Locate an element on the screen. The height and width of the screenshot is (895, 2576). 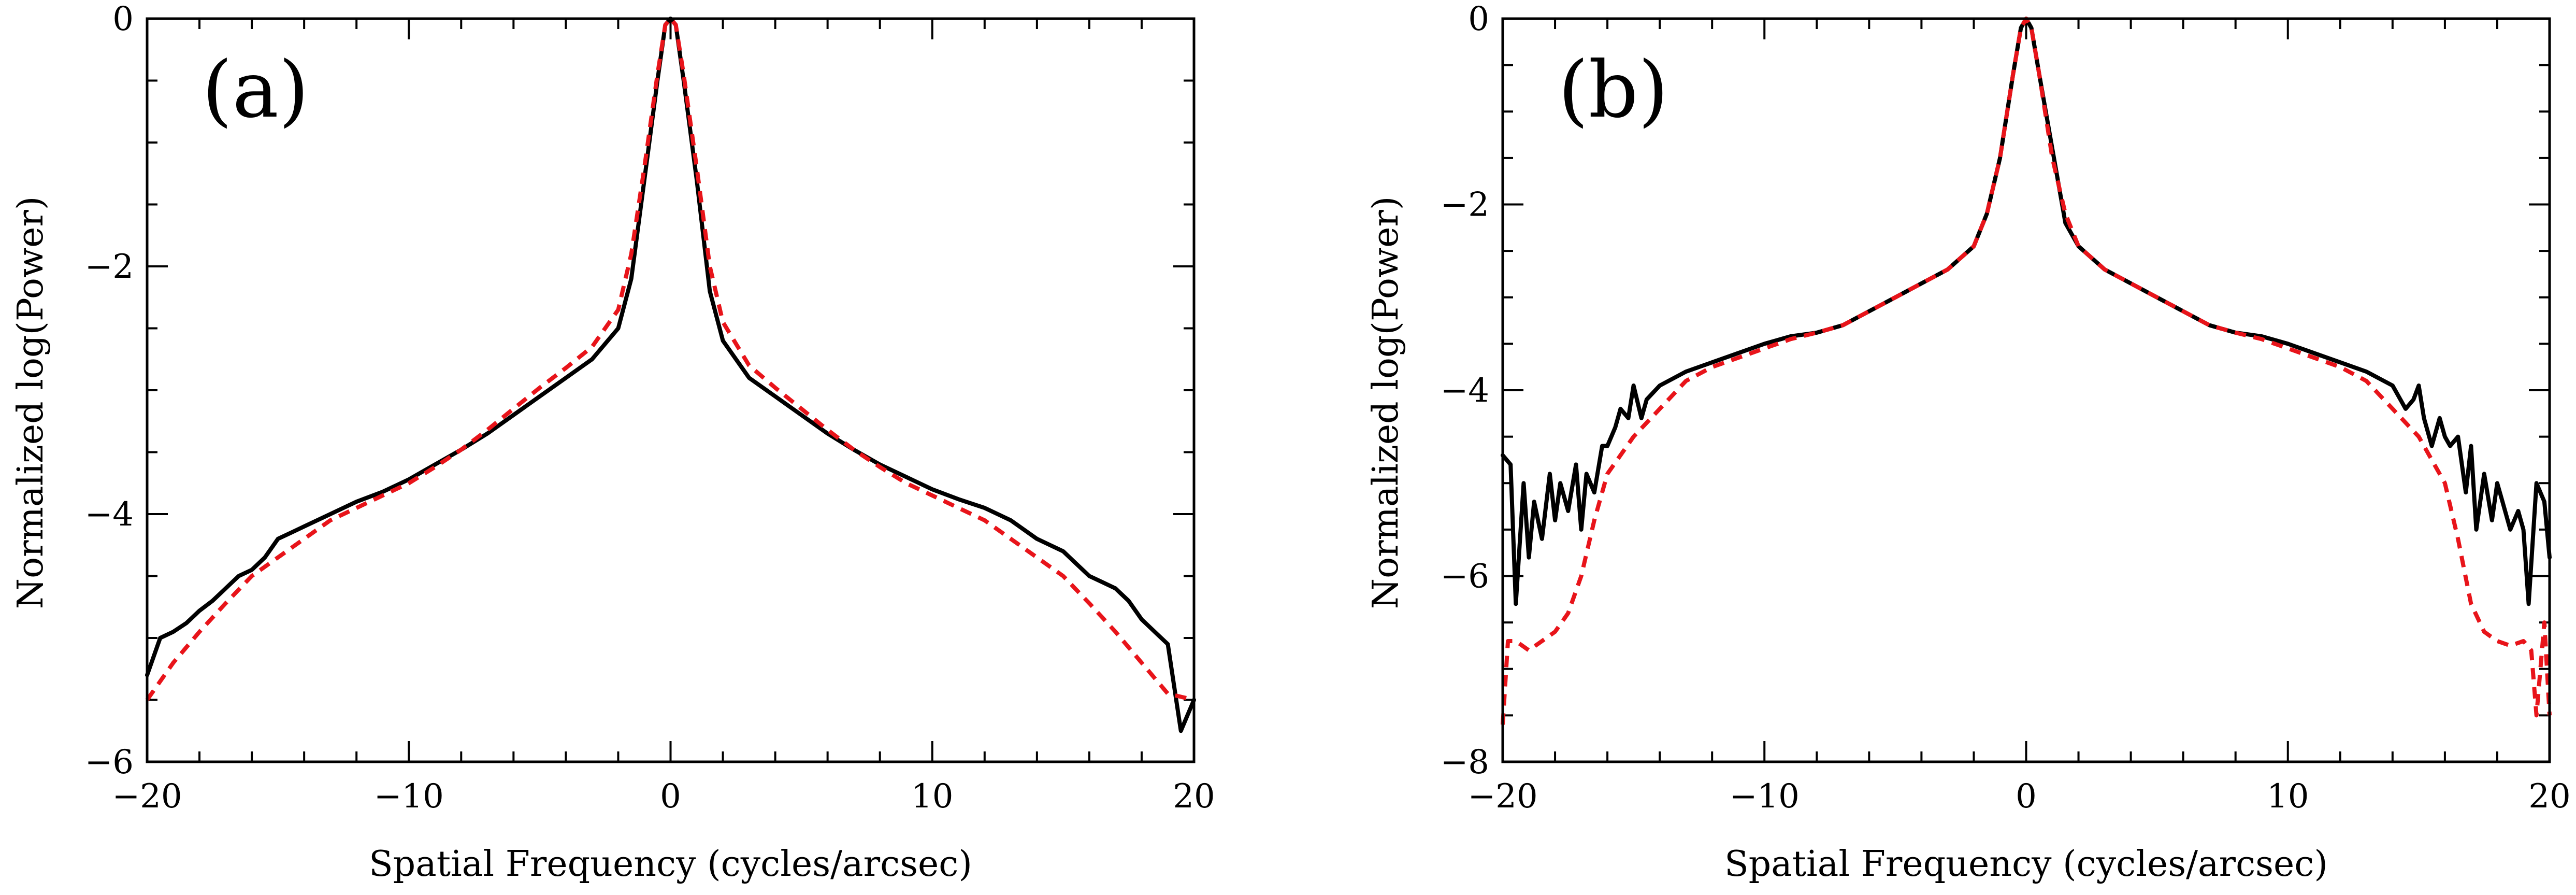
panel-b-xtick-label: 10 is located at coordinates (2288, 796).